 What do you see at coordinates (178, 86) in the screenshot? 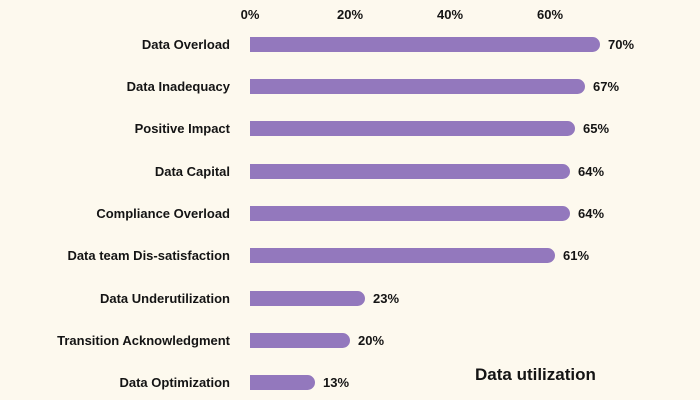
I see `bar-category-label: Data Inadequacy` at bounding box center [178, 86].